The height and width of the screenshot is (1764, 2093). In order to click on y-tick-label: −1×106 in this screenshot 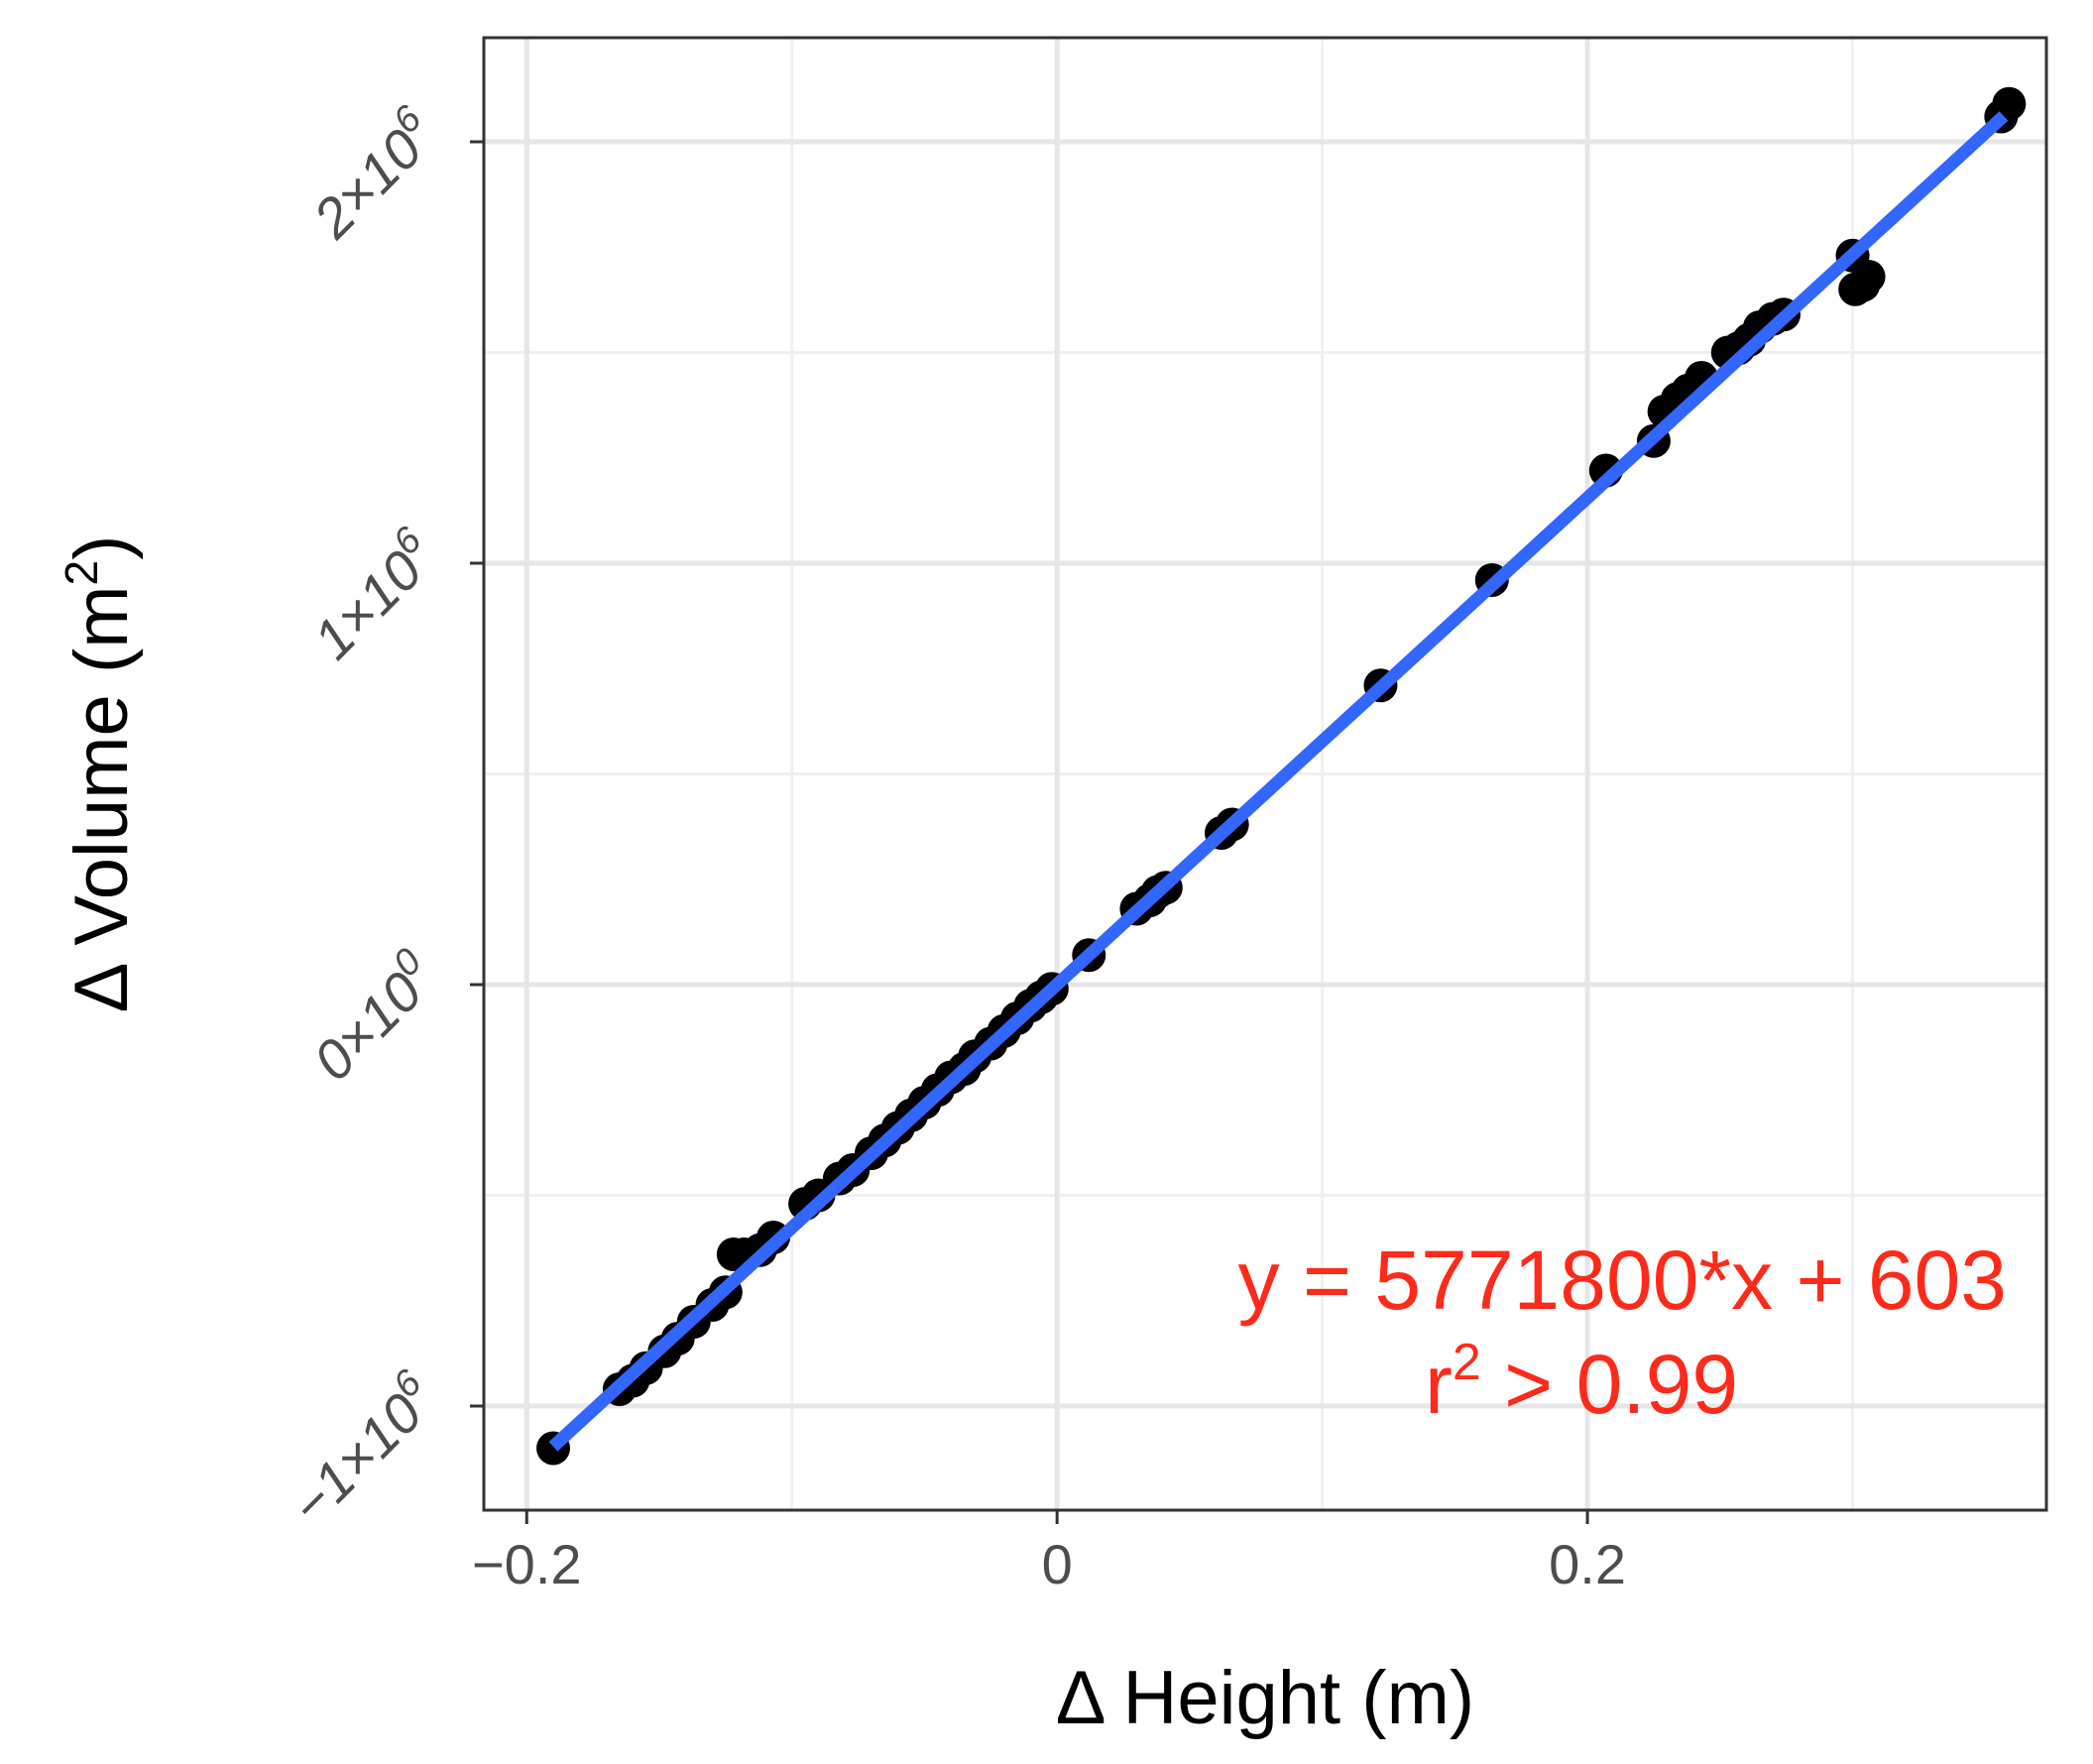, I will do `click(361, 1449)`.